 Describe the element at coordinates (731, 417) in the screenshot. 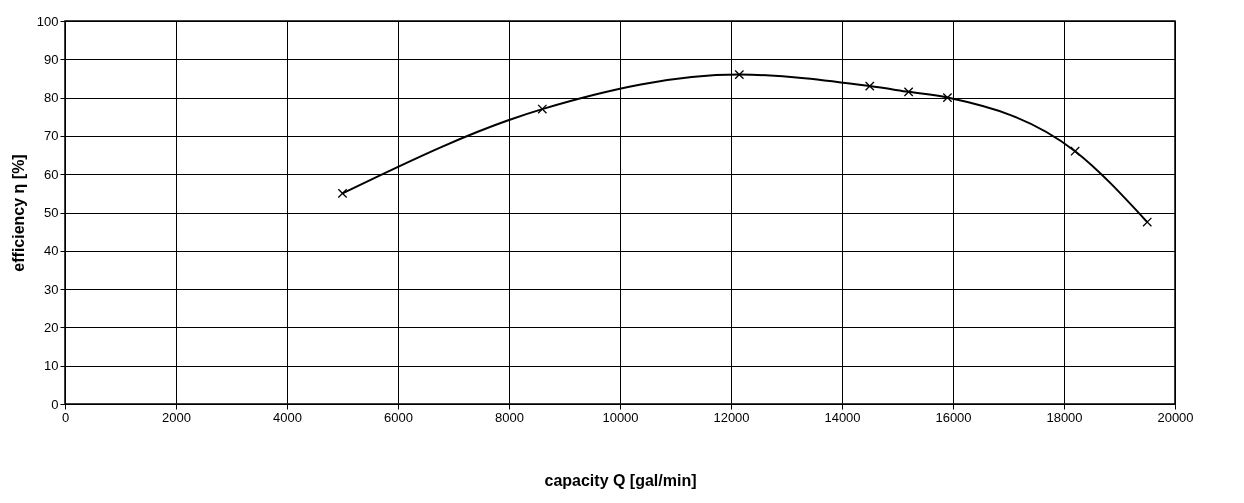

I see `x-tick-label: 12000` at that location.